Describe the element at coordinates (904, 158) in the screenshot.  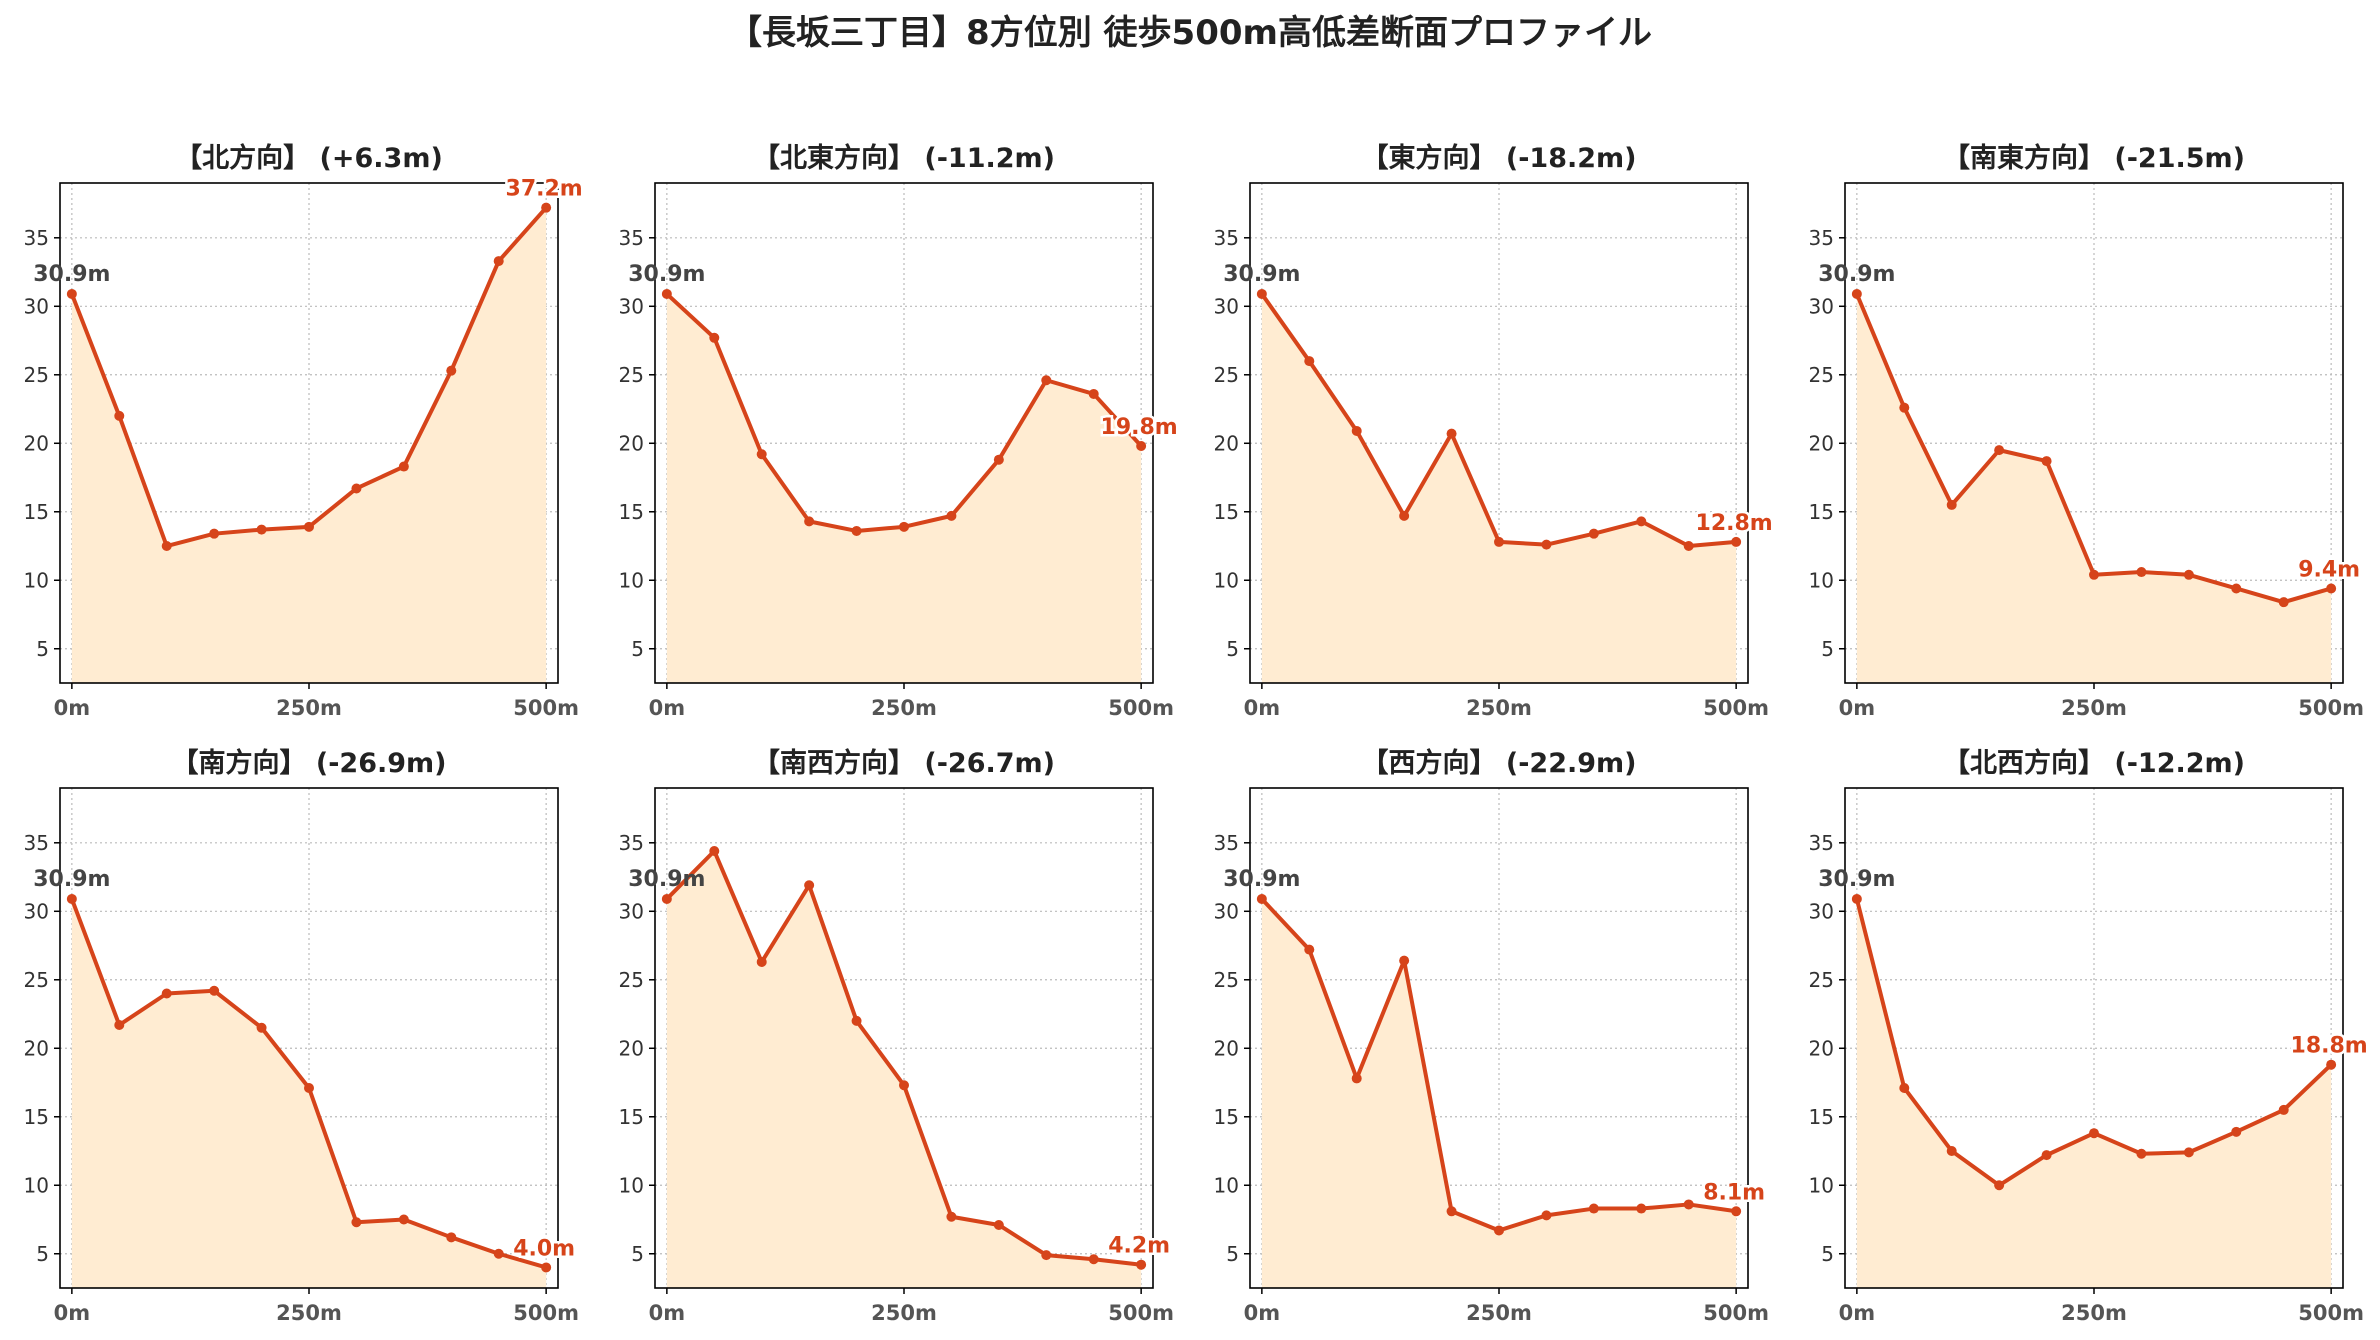
I see `subplot-title: 【北東方向】 (-11.2m)` at that location.